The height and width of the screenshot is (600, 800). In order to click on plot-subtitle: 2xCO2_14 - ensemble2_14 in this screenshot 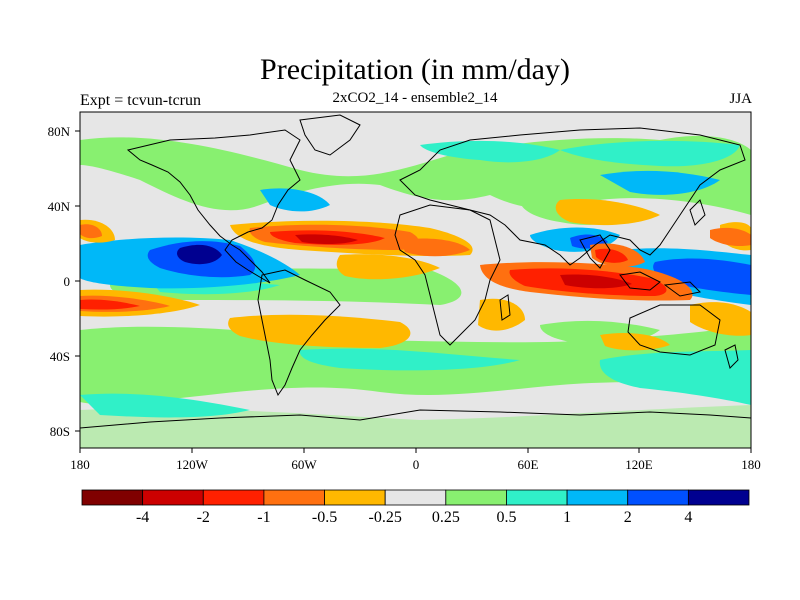, I will do `click(415, 98)`.